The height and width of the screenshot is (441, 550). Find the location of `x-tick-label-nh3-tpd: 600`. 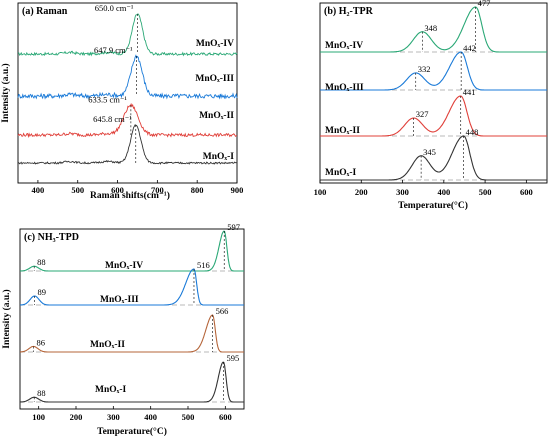

x-tick-label-nh3-tpd: 600 is located at coordinates (225, 417).